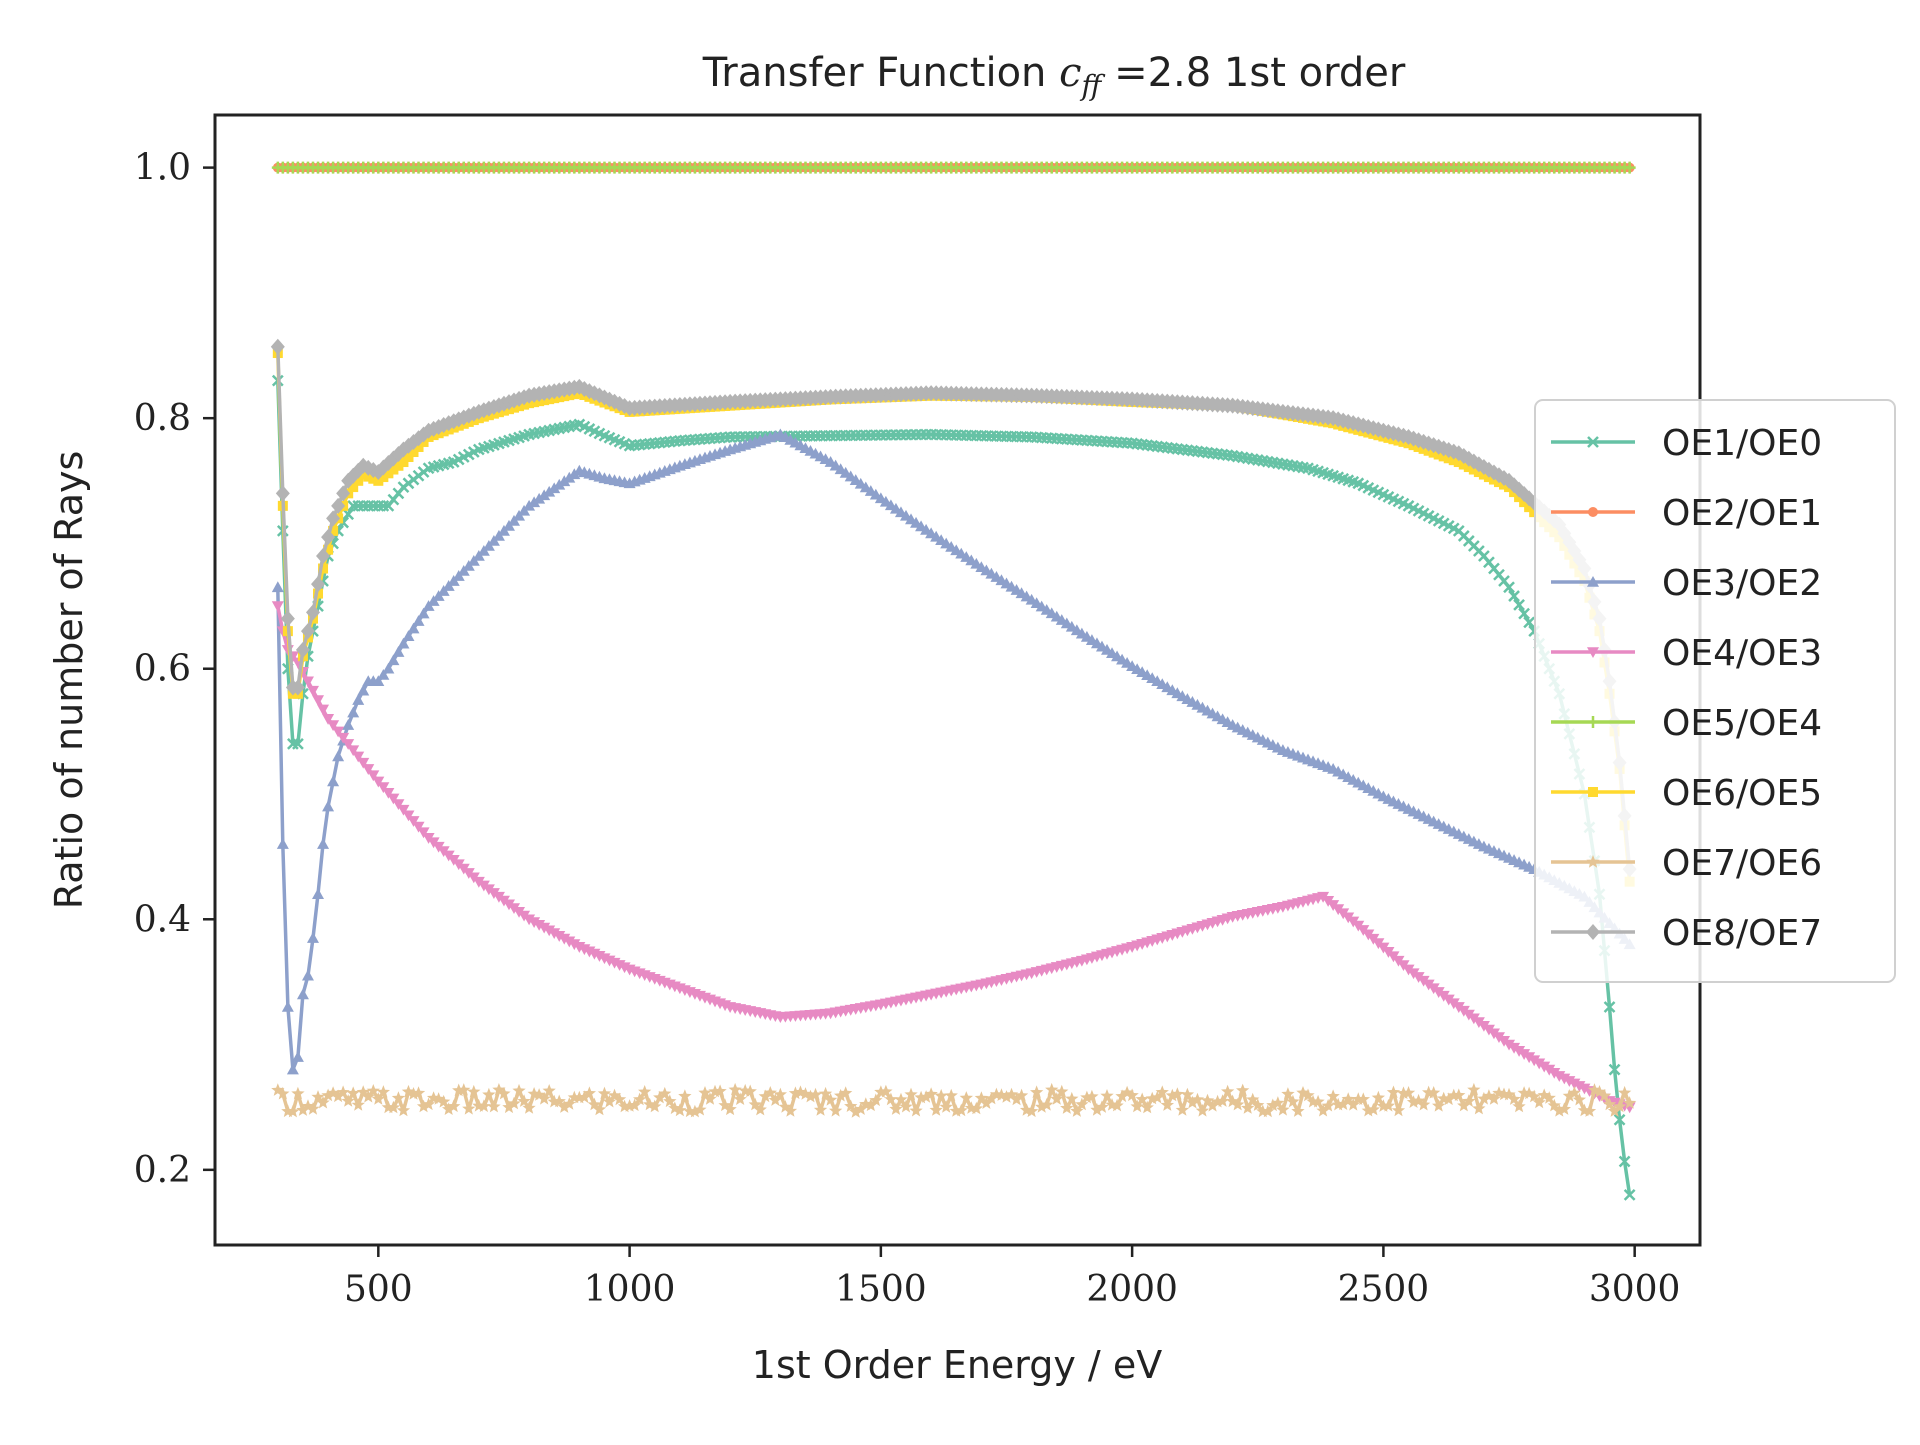 The height and width of the screenshot is (1445, 1920). What do you see at coordinates (1742, 443) in the screenshot?
I see `legend-label: OE1/OE0` at bounding box center [1742, 443].